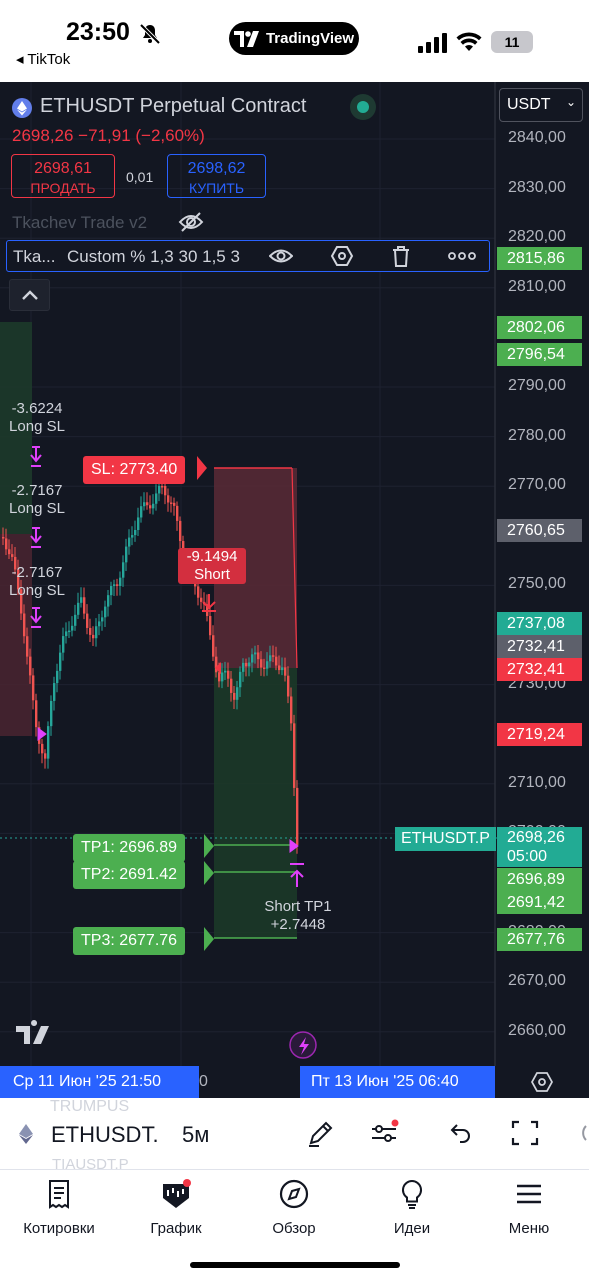 The width and height of the screenshot is (589, 1280). I want to click on sl-tag: SL: 2773.40, so click(134, 470).